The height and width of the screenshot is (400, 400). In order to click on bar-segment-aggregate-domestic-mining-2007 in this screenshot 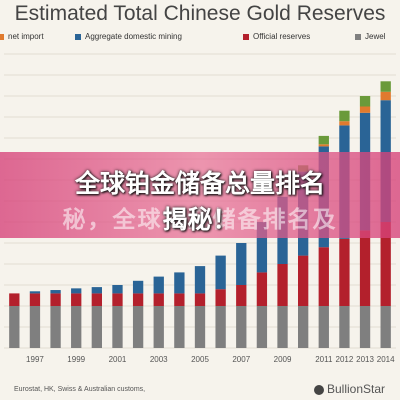, I will do `click(241, 264)`.